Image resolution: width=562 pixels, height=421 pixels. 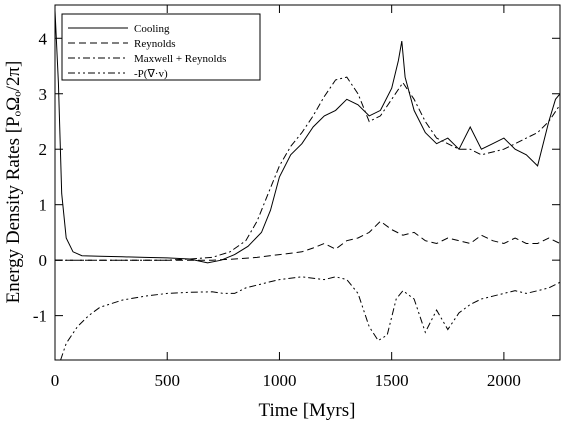 I want to click on x-tick-label: 2000, so click(x=504, y=380).